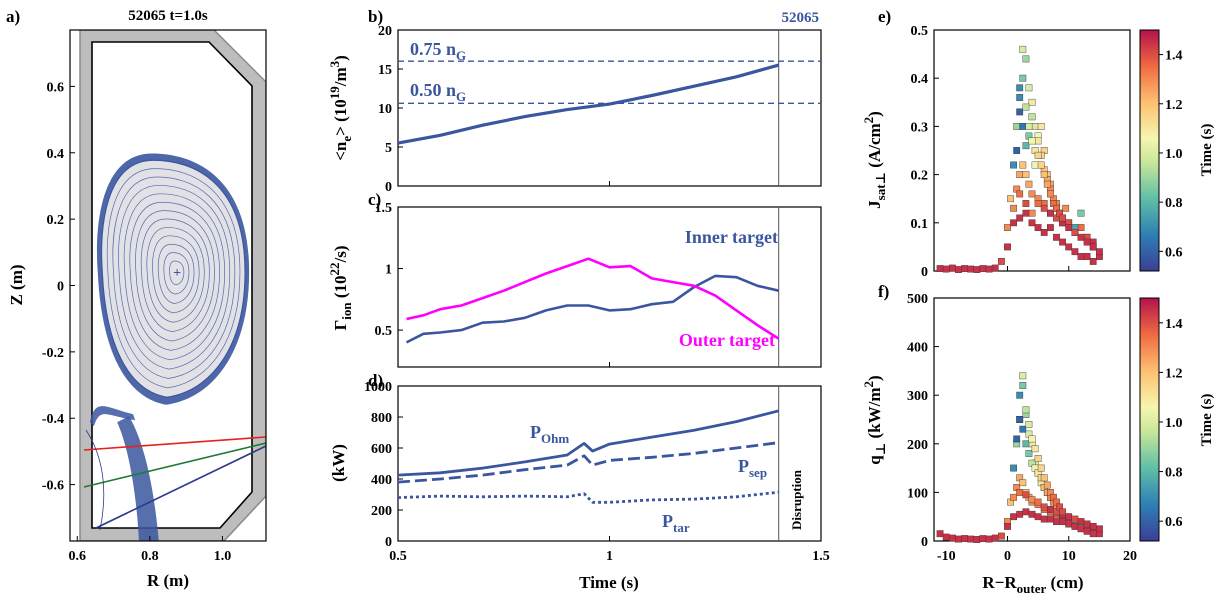 This screenshot has width=1216, height=600. I want to click on panel-e-cbar-tick-label-0: 0.6, so click(1174, 252).